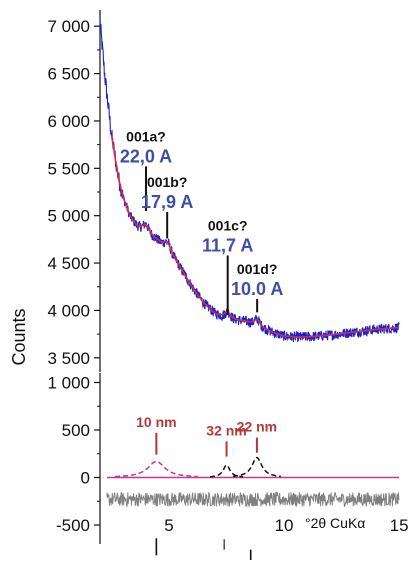  Describe the element at coordinates (76, 430) in the screenshot. I see `bottom-y-tick-label: 500` at that location.